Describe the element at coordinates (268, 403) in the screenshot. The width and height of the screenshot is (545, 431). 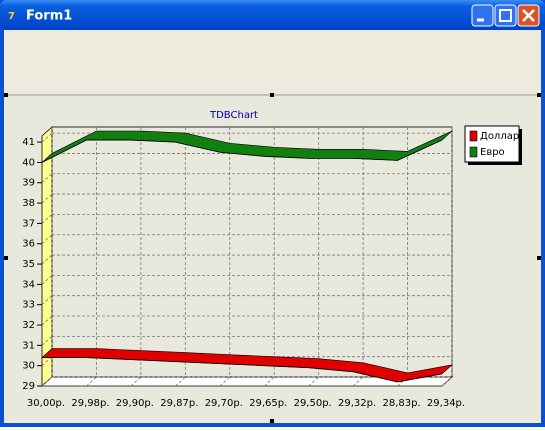
I see `x-tick-label: 29,65р.` at that location.